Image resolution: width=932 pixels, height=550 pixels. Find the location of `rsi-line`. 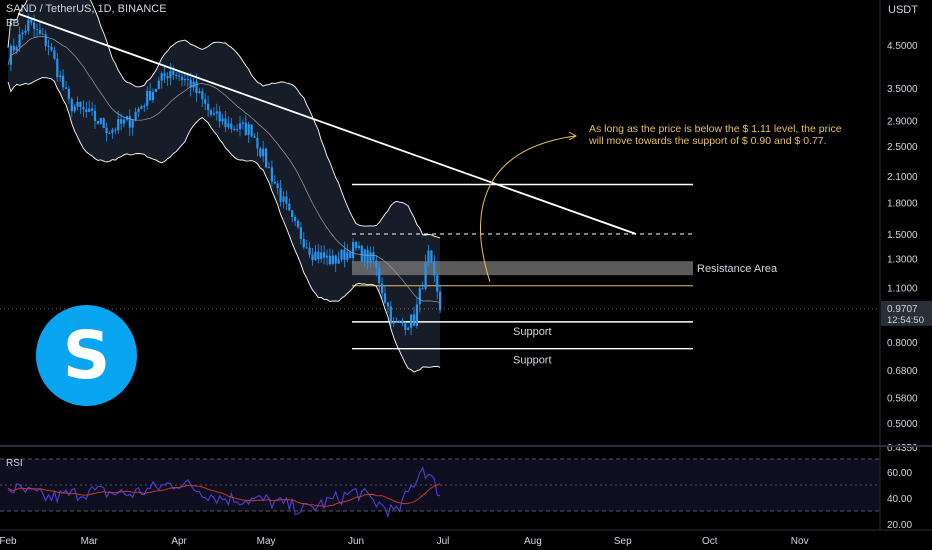

rsi-line is located at coordinates (224, 492).